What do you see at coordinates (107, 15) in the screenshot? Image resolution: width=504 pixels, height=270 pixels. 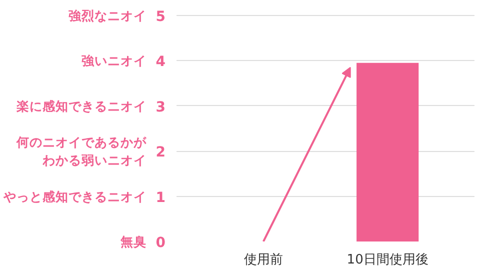 I see `text: 強烈なニオイ` at bounding box center [107, 15].